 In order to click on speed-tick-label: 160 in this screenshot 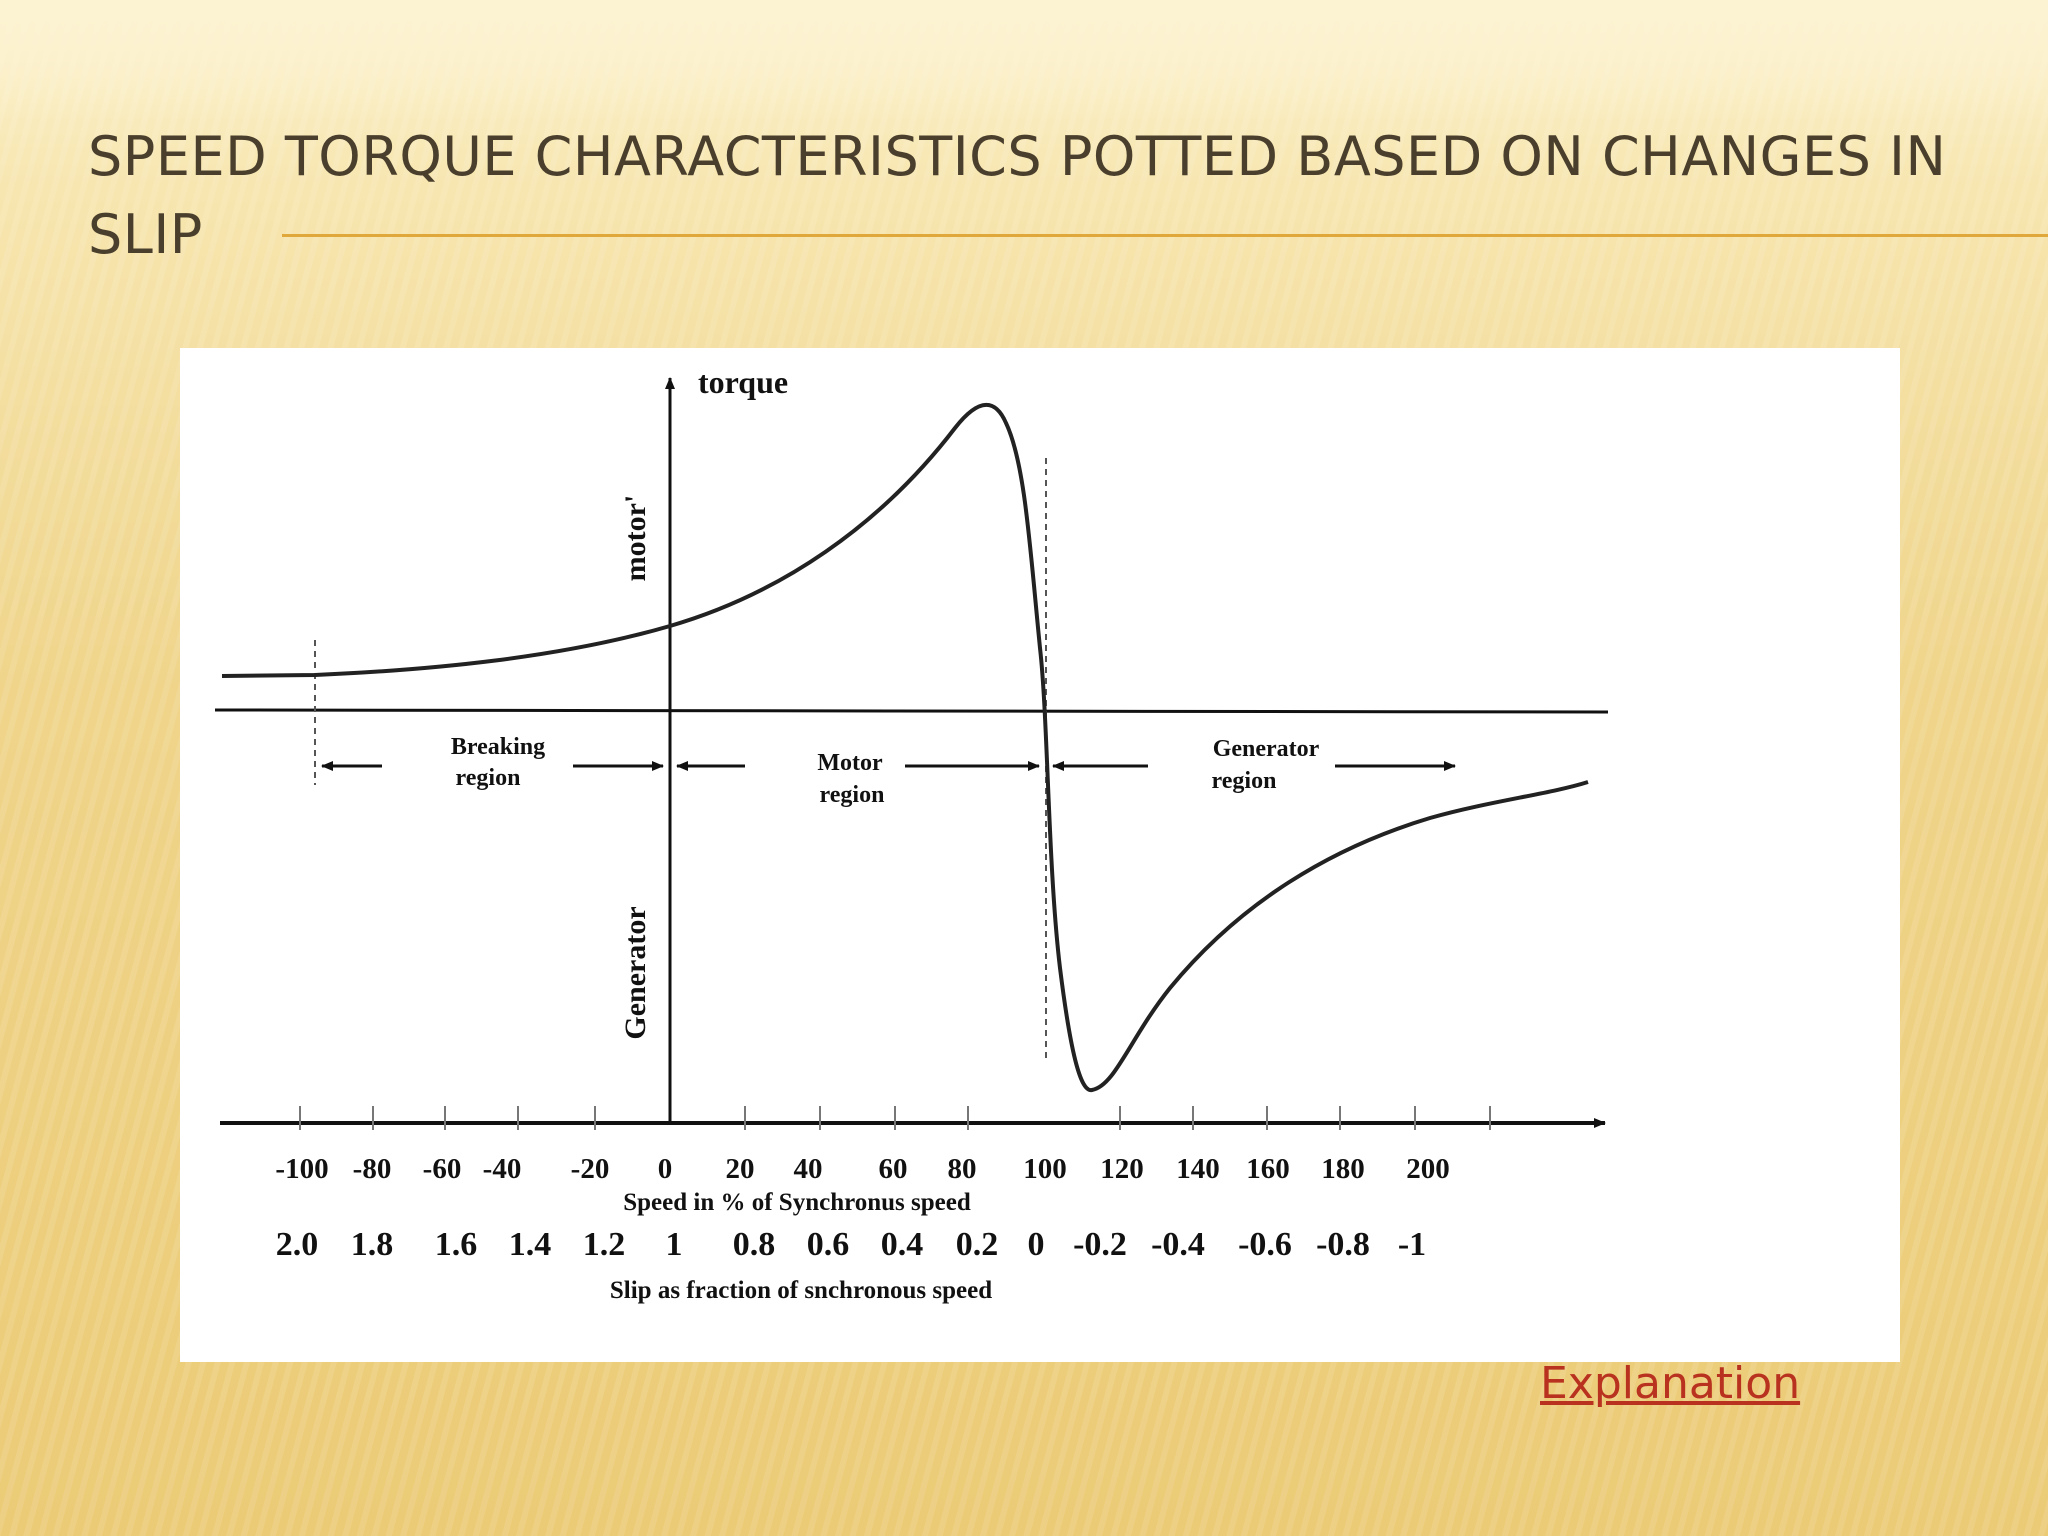, I will do `click(1268, 1169)`.